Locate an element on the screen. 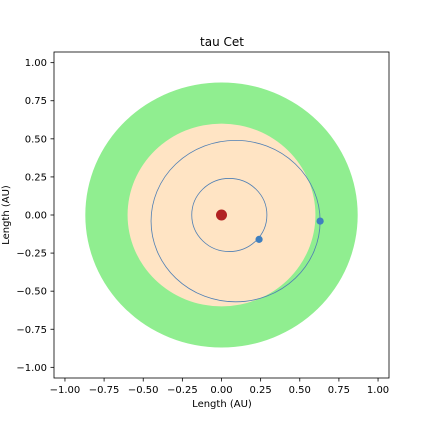  x-axis-ticks: −1.00 −0.75 −0.50 −0.25 0.00 0.25 0.50 0.75 1.00 is located at coordinates (219, 387).